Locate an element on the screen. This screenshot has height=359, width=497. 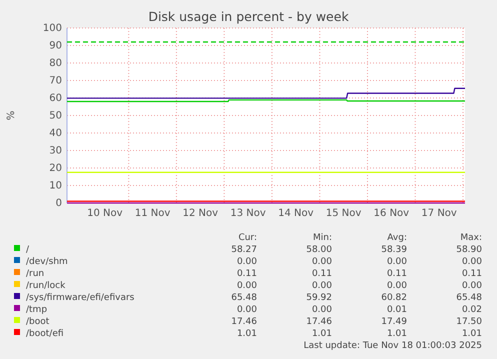
y-tick-label: 60 is located at coordinates (55, 98).